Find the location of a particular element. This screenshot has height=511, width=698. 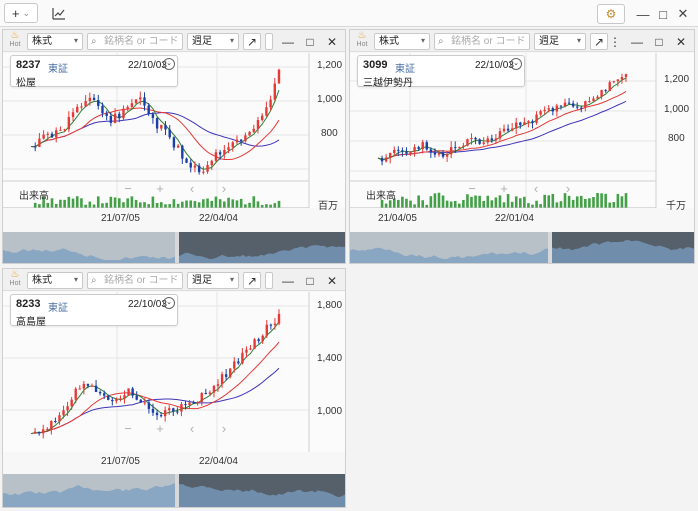

chevron-down-icon: ▾ is located at coordinates (578, 40).